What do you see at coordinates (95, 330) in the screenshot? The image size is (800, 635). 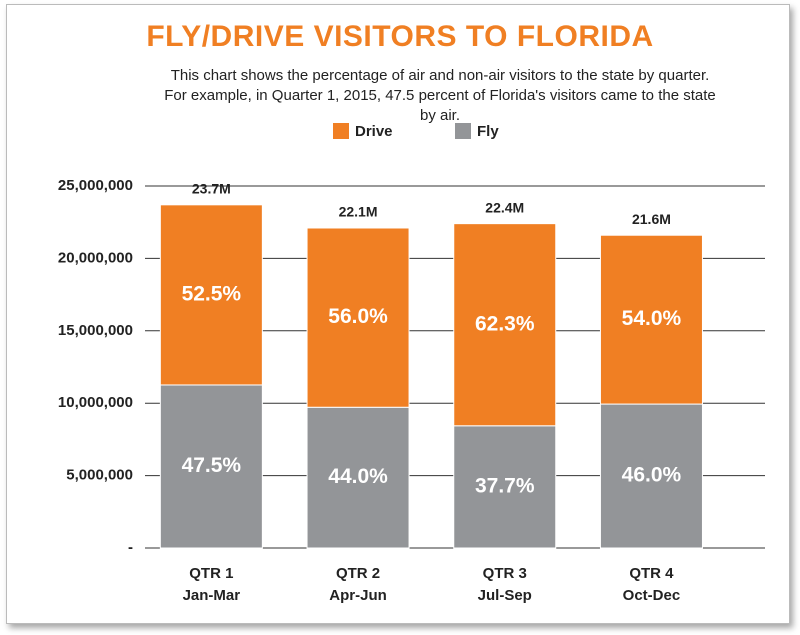 I see `y-tick-label: 15,000,000` at bounding box center [95, 330].